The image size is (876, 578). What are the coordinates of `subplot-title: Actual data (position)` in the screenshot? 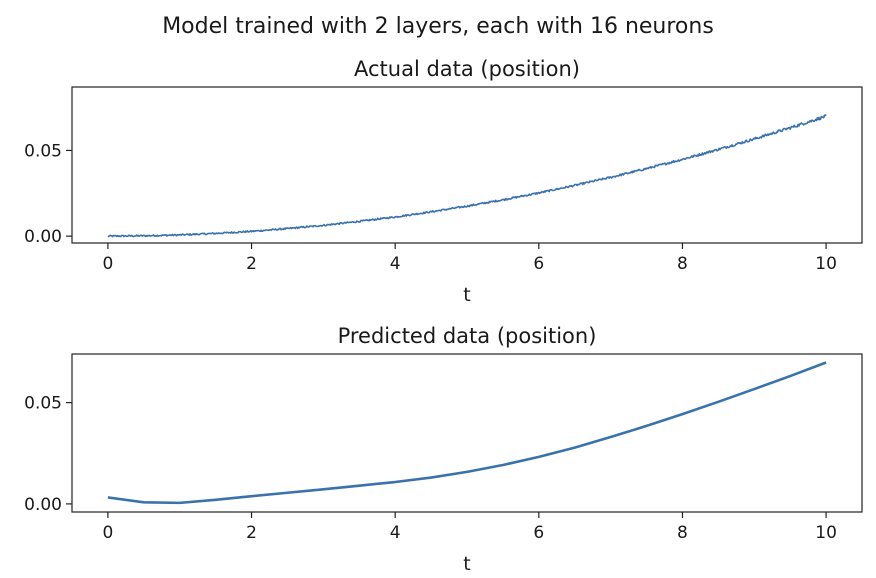 It's located at (467, 69).